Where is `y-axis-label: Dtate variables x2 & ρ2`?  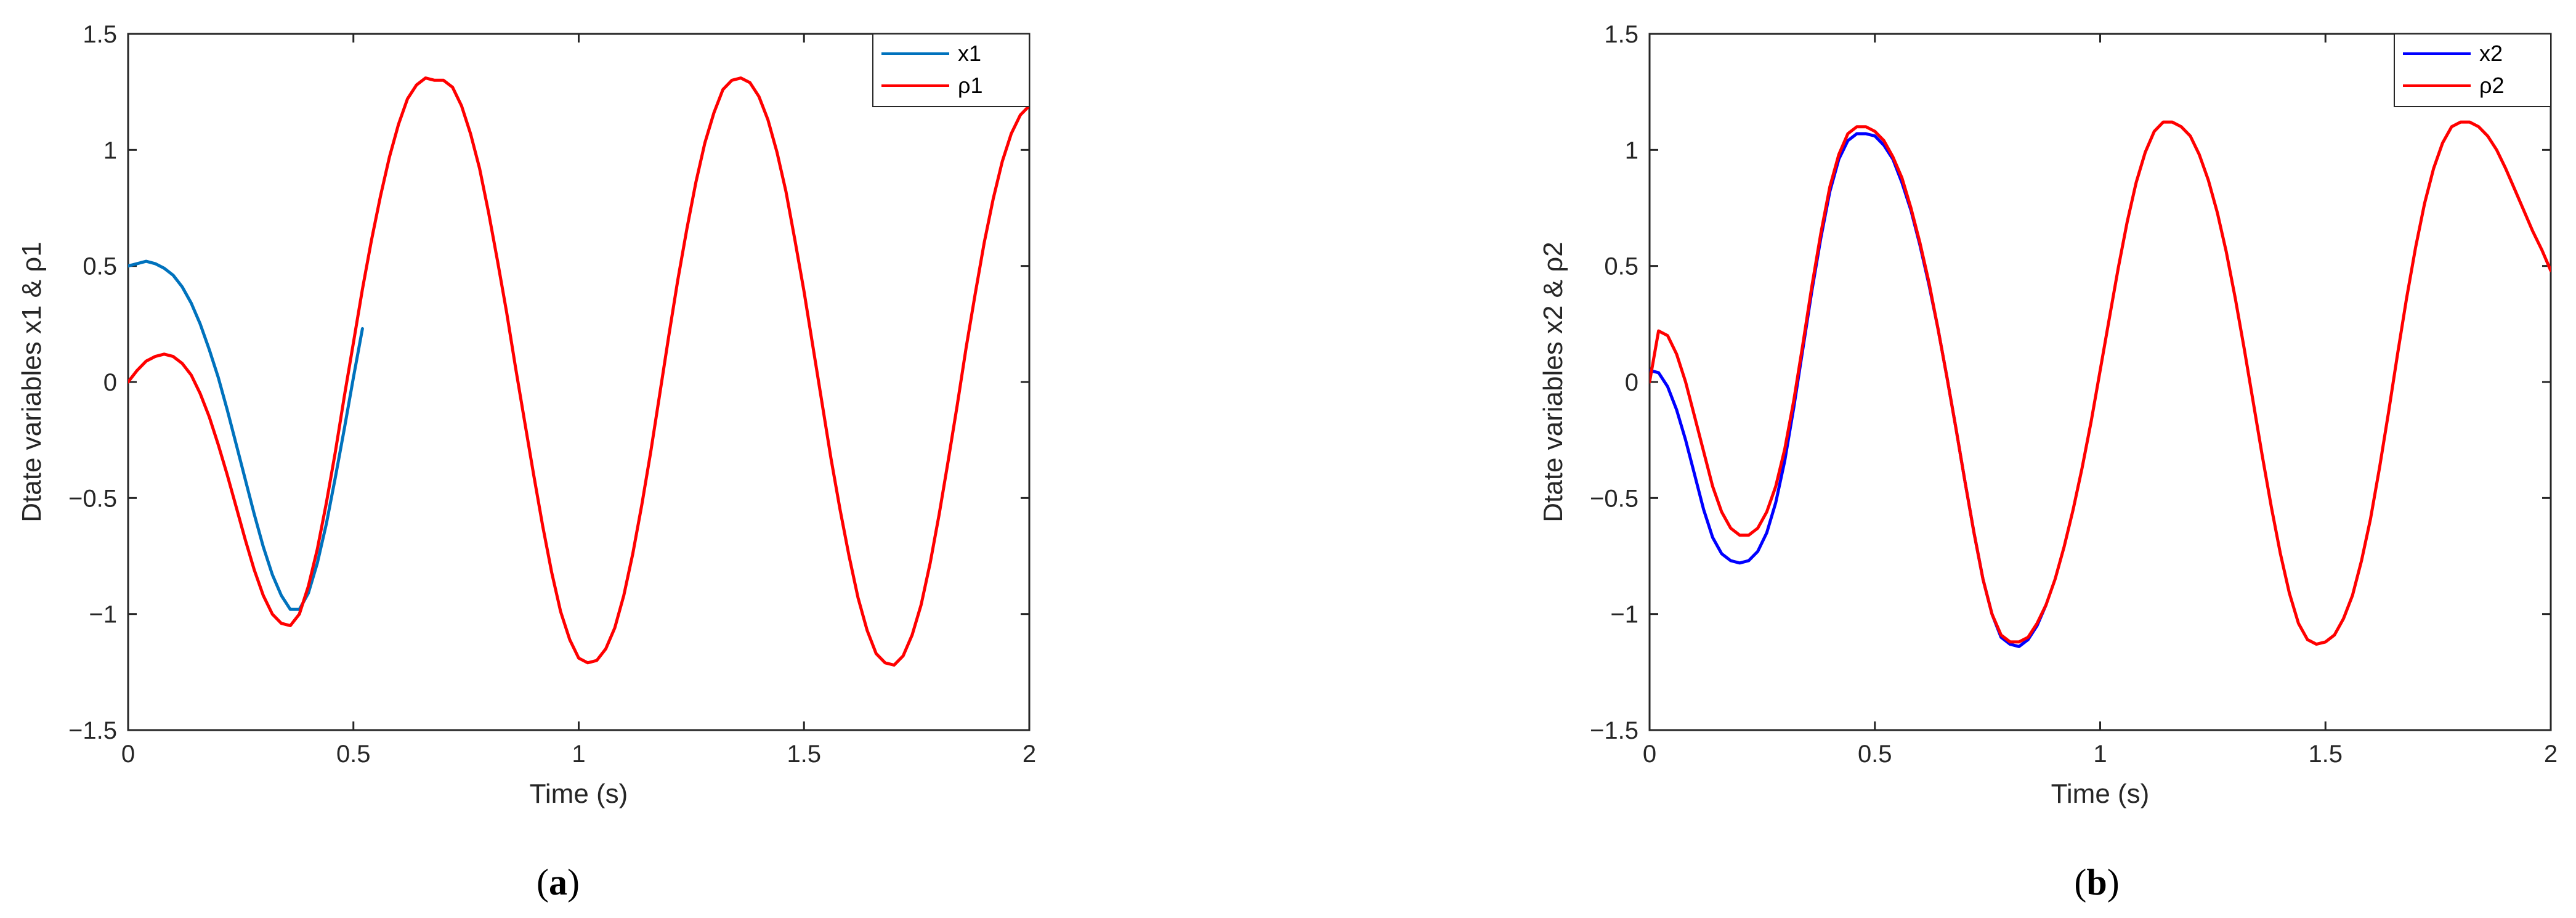 y-axis-label: Dtate variables x2 & ρ2 is located at coordinates (1553, 382).